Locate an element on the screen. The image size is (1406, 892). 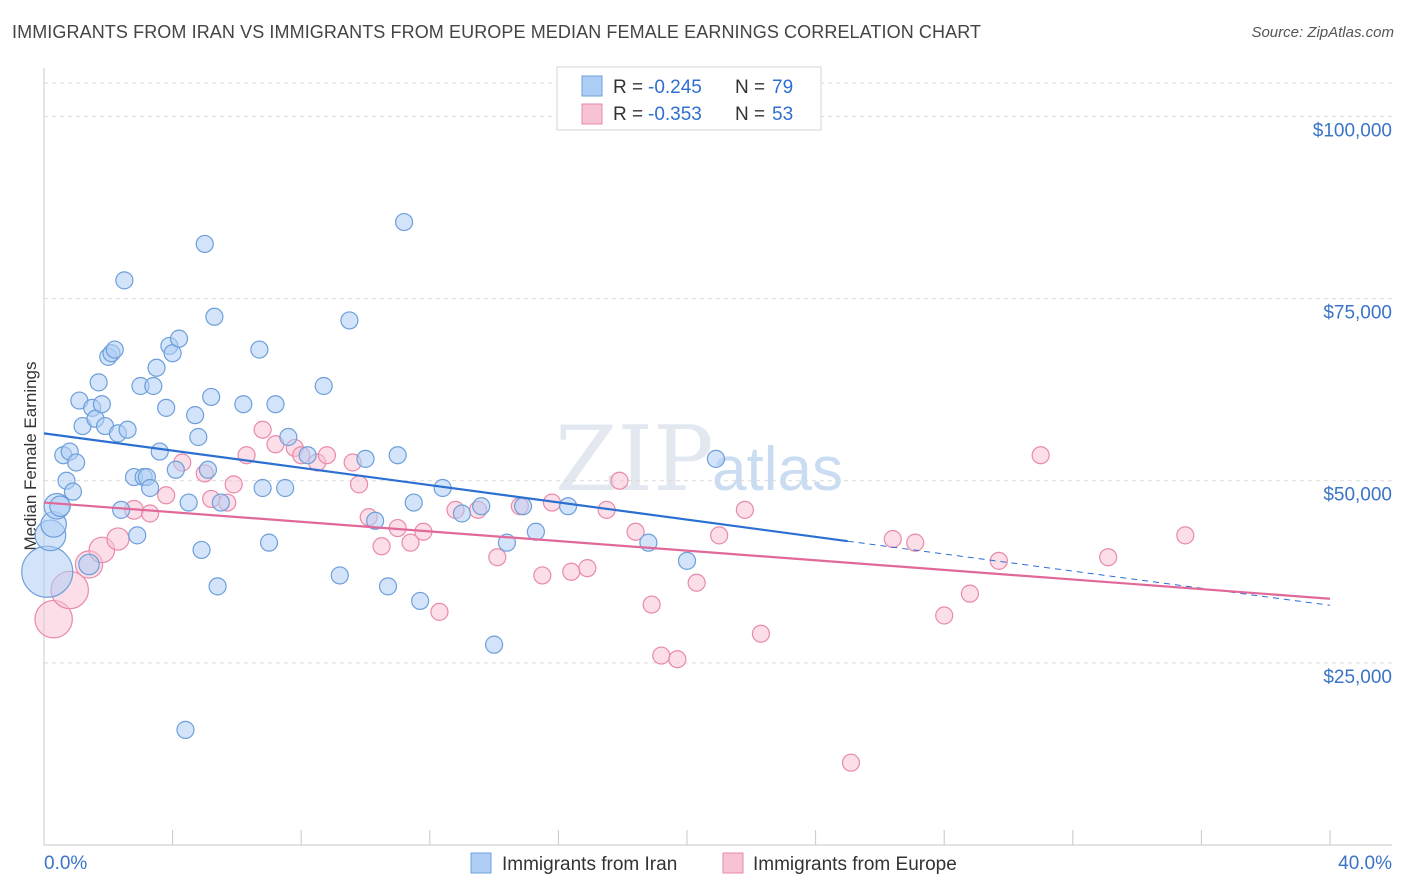
y-tick-label: $25,000 is located at coordinates (1357, 677).